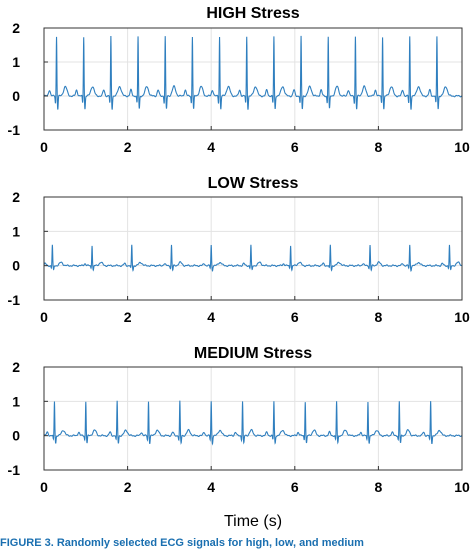 Image resolution: width=474 pixels, height=555 pixels. I want to click on chart-title: MEDIUM Stress, so click(253, 353).